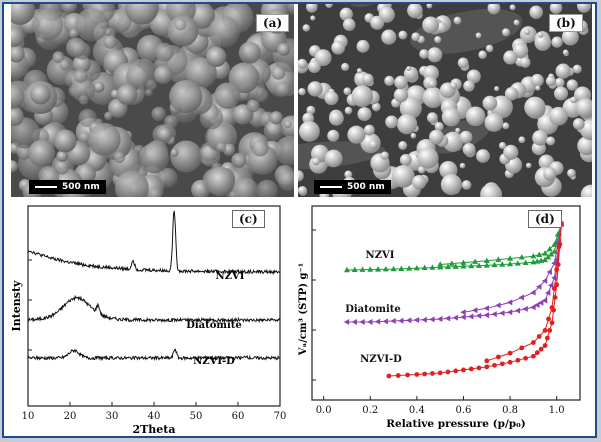 The width and height of the screenshot is (601, 442). Describe the element at coordinates (196, 416) in the screenshot. I see `x-tick-label: 50` at that location.